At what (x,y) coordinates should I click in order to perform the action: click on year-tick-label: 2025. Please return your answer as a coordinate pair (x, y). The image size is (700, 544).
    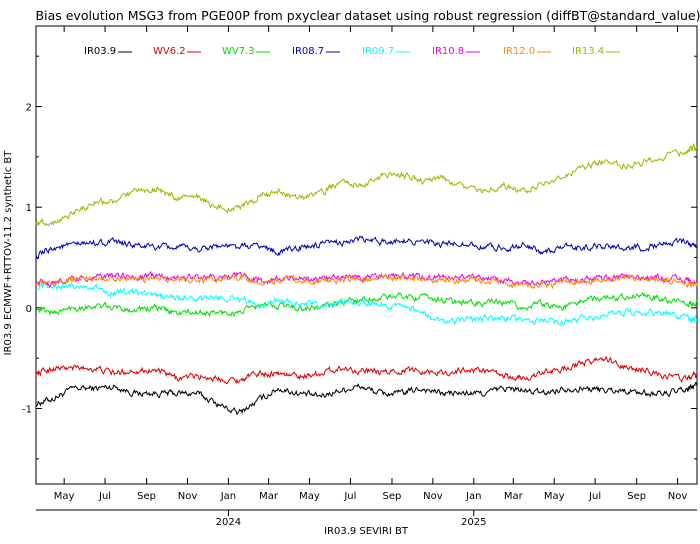
    Looking at the image, I should click on (473, 522).